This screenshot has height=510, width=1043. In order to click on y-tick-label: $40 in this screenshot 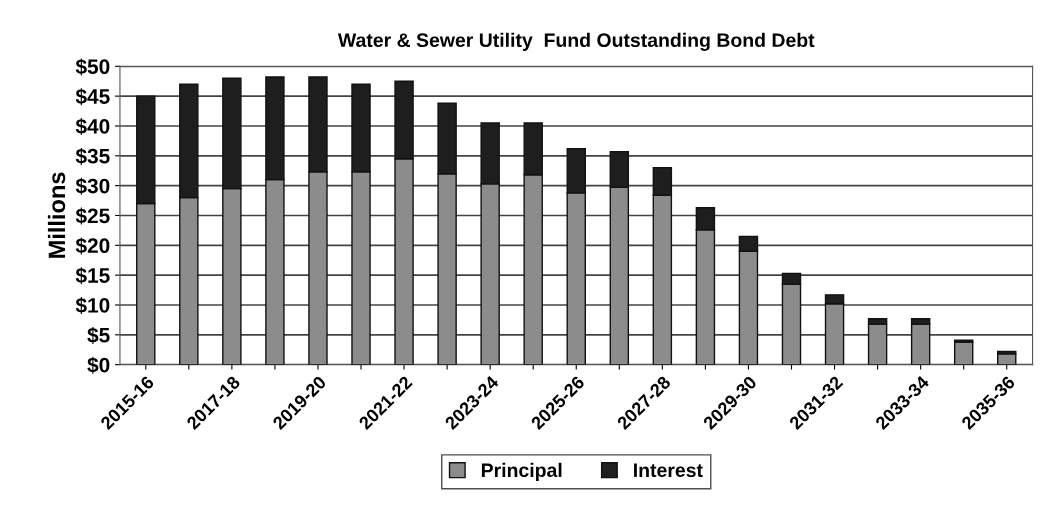, I will do `click(92, 127)`.